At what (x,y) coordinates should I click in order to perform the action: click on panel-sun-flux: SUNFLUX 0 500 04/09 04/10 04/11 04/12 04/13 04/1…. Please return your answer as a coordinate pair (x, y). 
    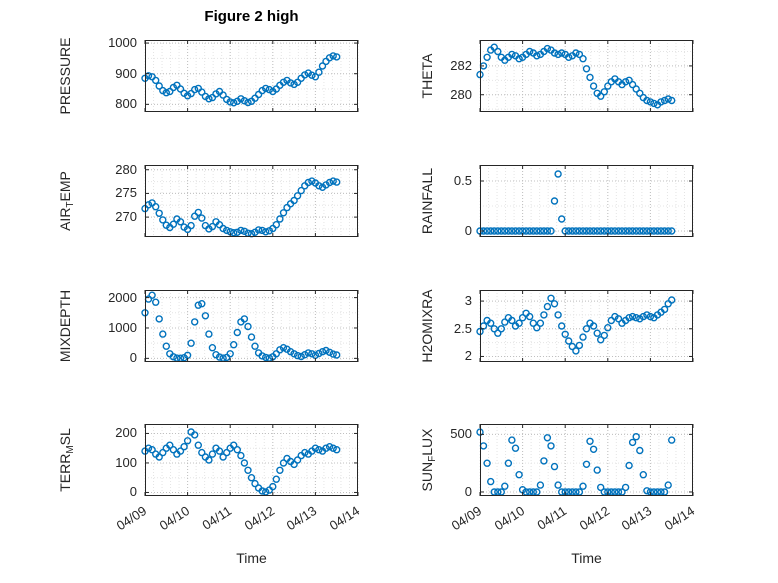
    Looking at the image, I should click on (558, 478).